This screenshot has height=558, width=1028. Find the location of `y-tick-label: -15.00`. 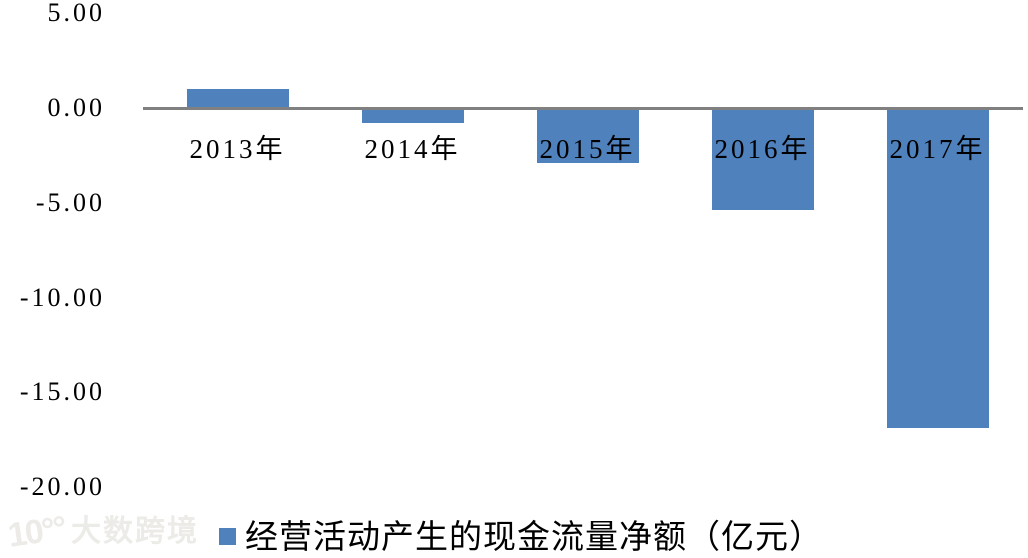

y-tick-label: -15.00 is located at coordinates (62, 392).